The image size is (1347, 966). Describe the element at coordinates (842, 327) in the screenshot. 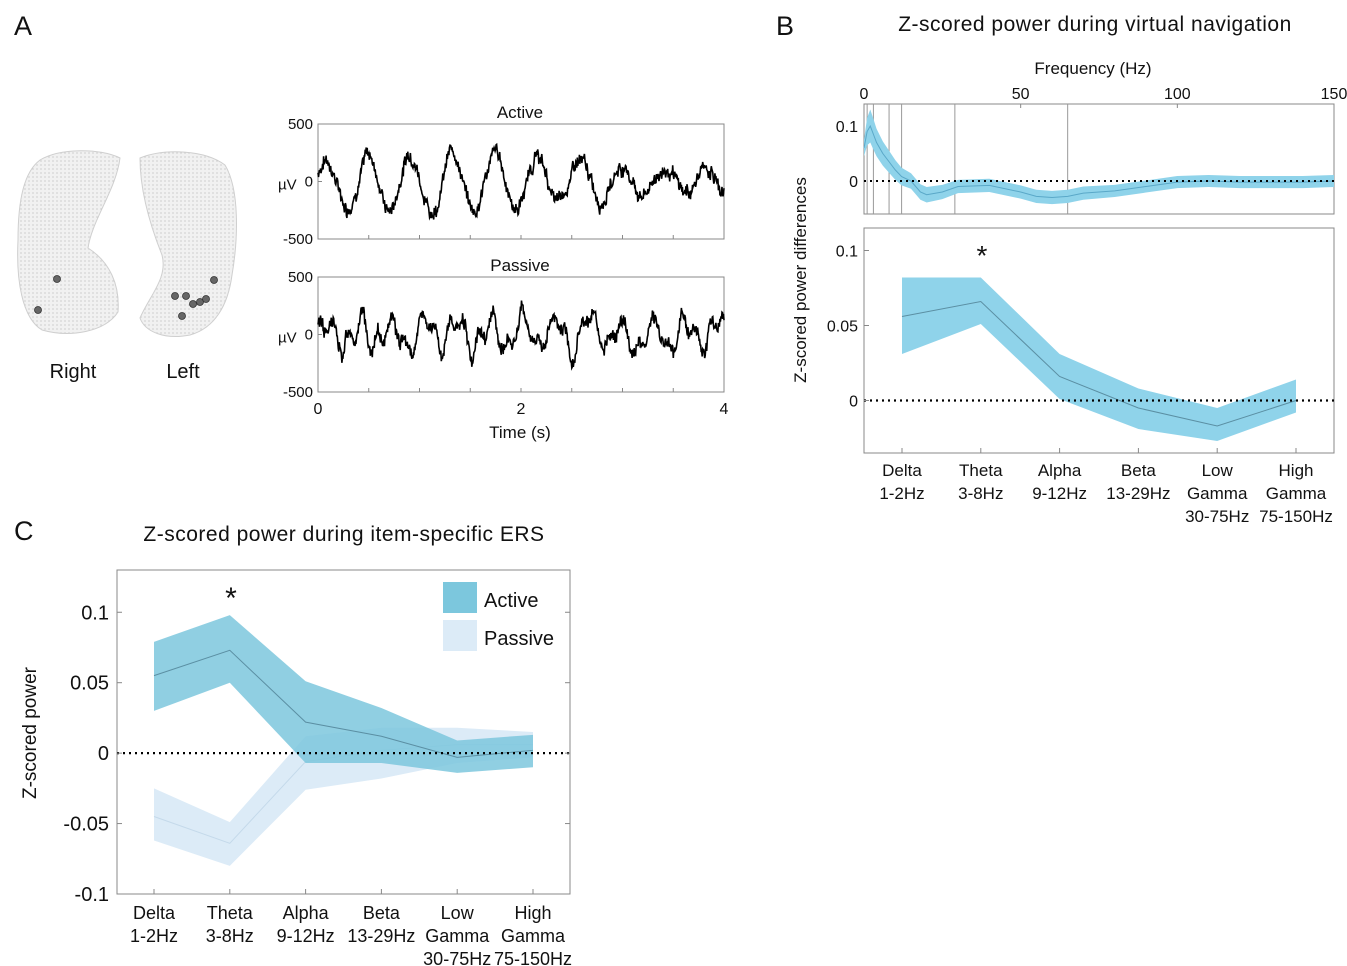

I see `panel-b-y-tick-label: 0.05` at that location.